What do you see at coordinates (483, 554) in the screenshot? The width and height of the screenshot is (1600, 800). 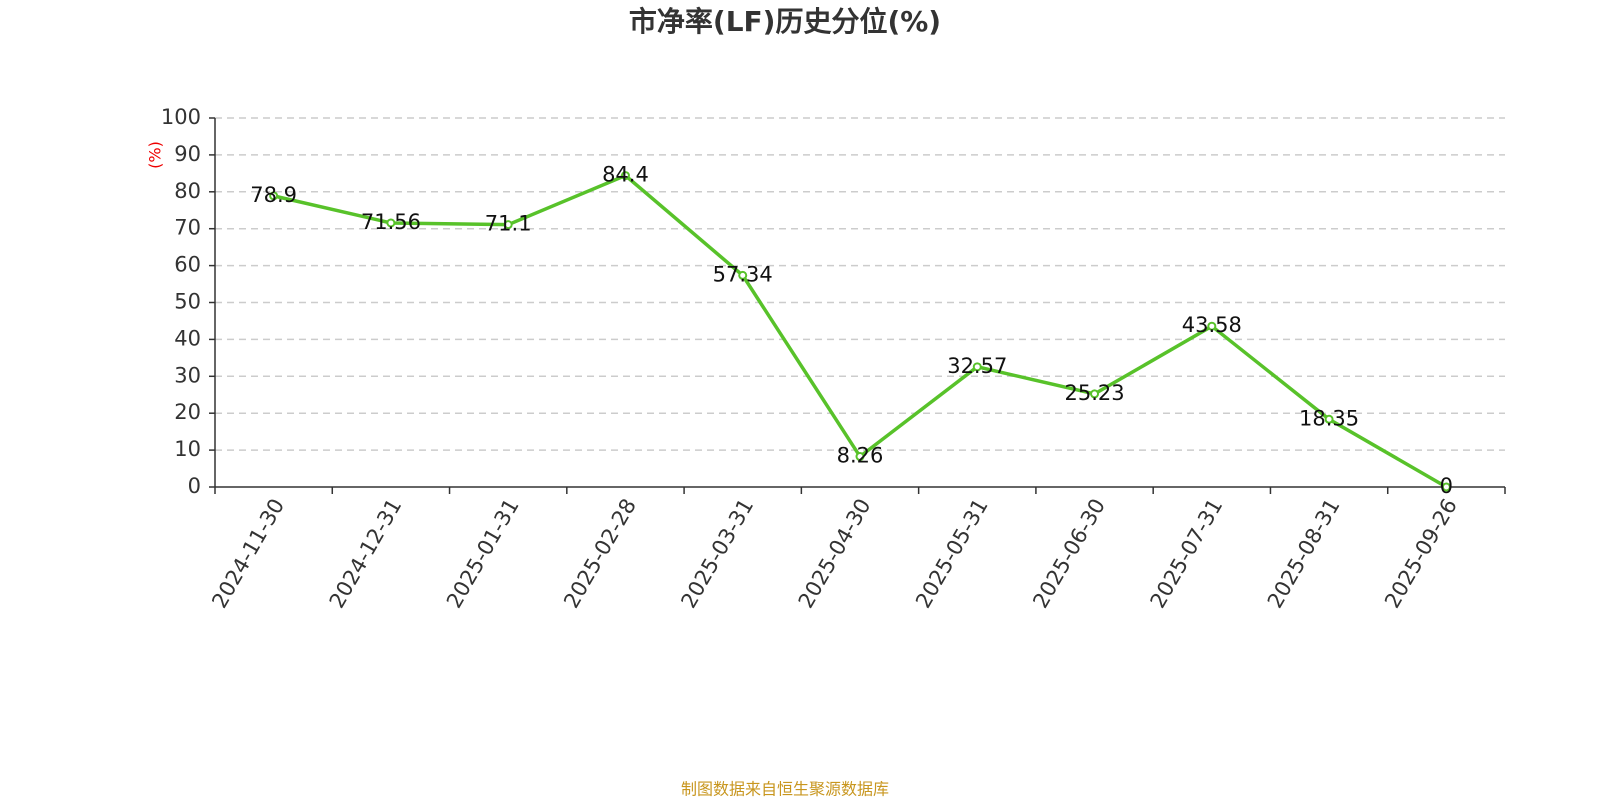 I see `x-tick-label: 2025-01-31` at bounding box center [483, 554].